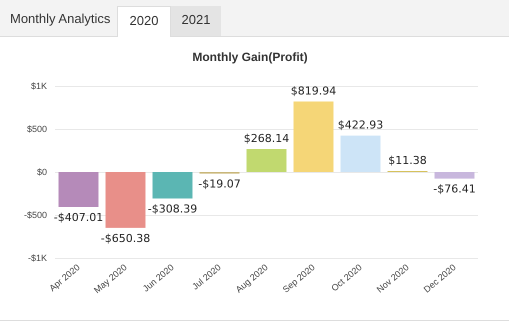 The image size is (509, 335). What do you see at coordinates (454, 189) in the screenshot?
I see `data-label: -$76.41` at bounding box center [454, 189].